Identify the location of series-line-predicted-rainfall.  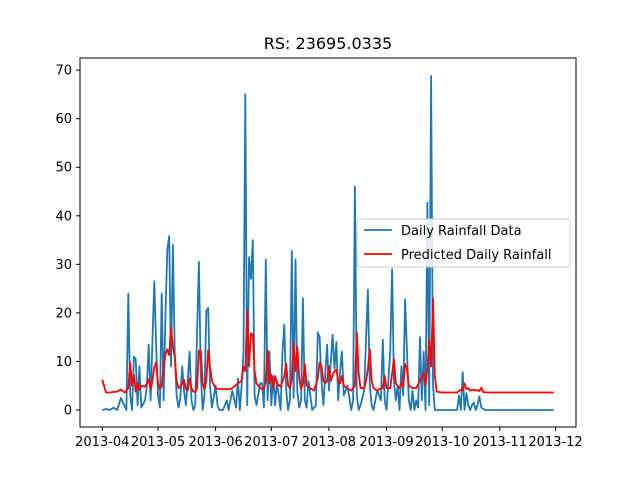
(327, 345).